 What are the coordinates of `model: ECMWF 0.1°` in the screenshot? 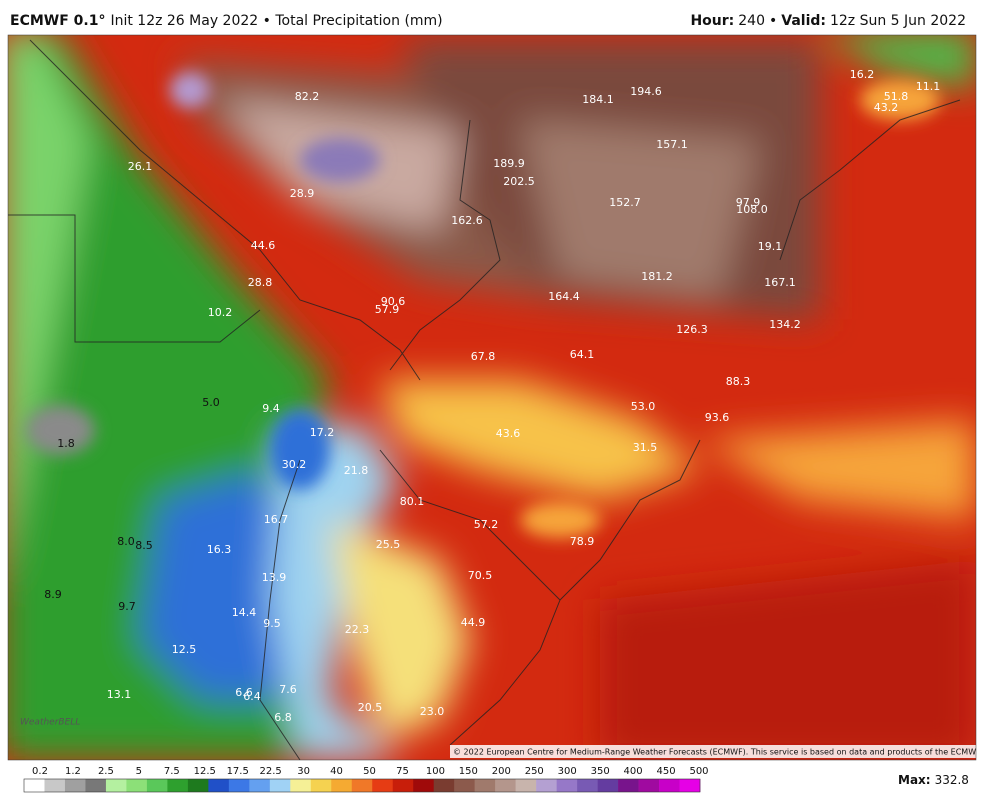 It's located at (57, 21).